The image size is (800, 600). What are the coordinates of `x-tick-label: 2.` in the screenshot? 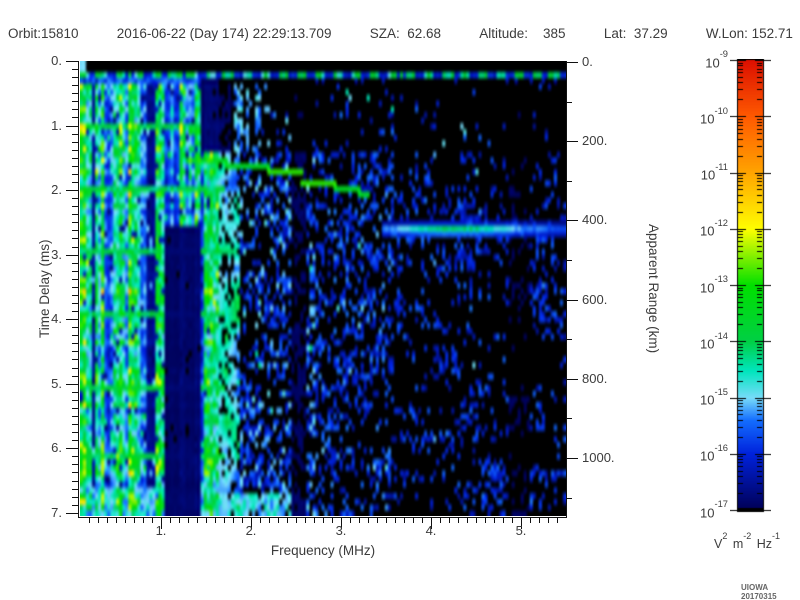 It's located at (251, 530).